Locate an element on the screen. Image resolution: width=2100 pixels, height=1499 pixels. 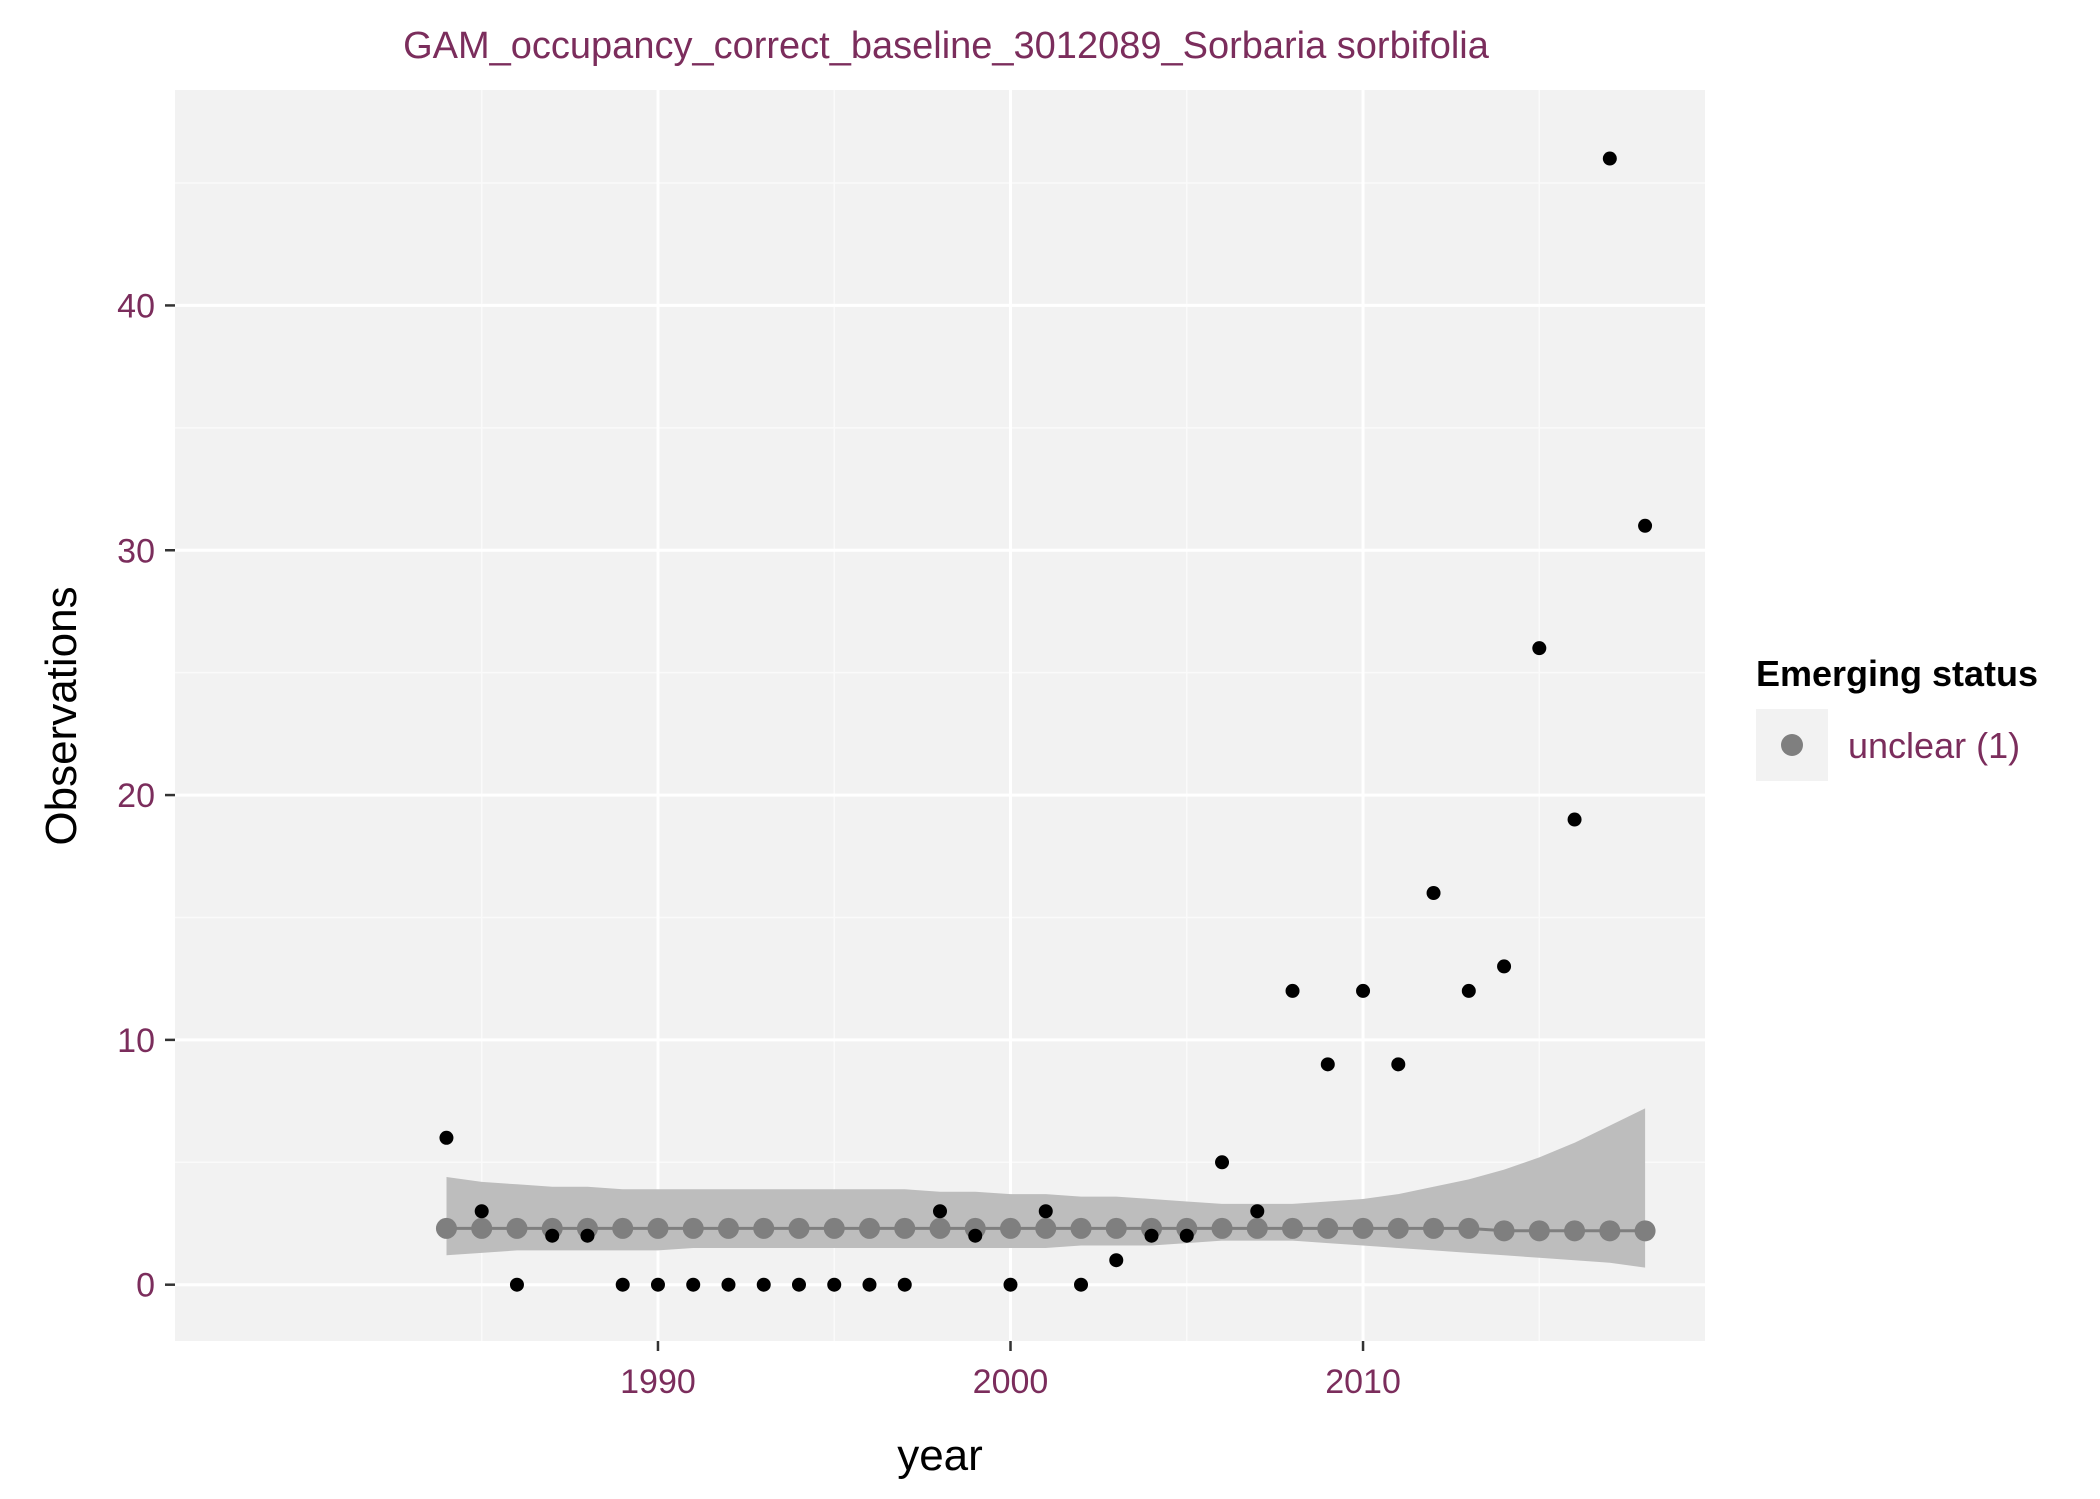
fit-line-layer is located at coordinates (1045, 1229).